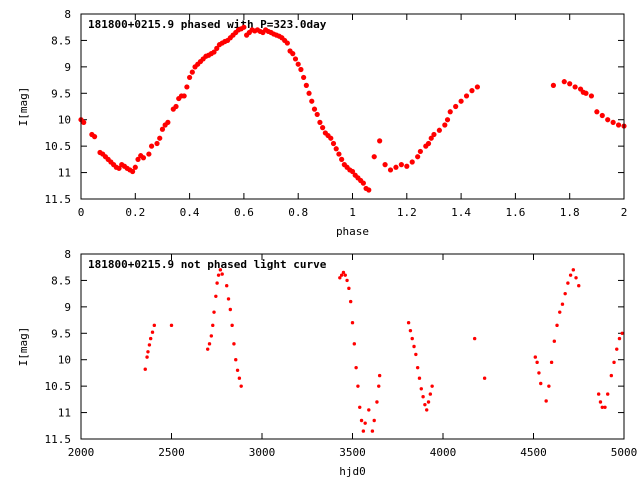 The width and height of the screenshot is (640, 480). I want to click on y-tick-label: 11.5, so click(58, 199).